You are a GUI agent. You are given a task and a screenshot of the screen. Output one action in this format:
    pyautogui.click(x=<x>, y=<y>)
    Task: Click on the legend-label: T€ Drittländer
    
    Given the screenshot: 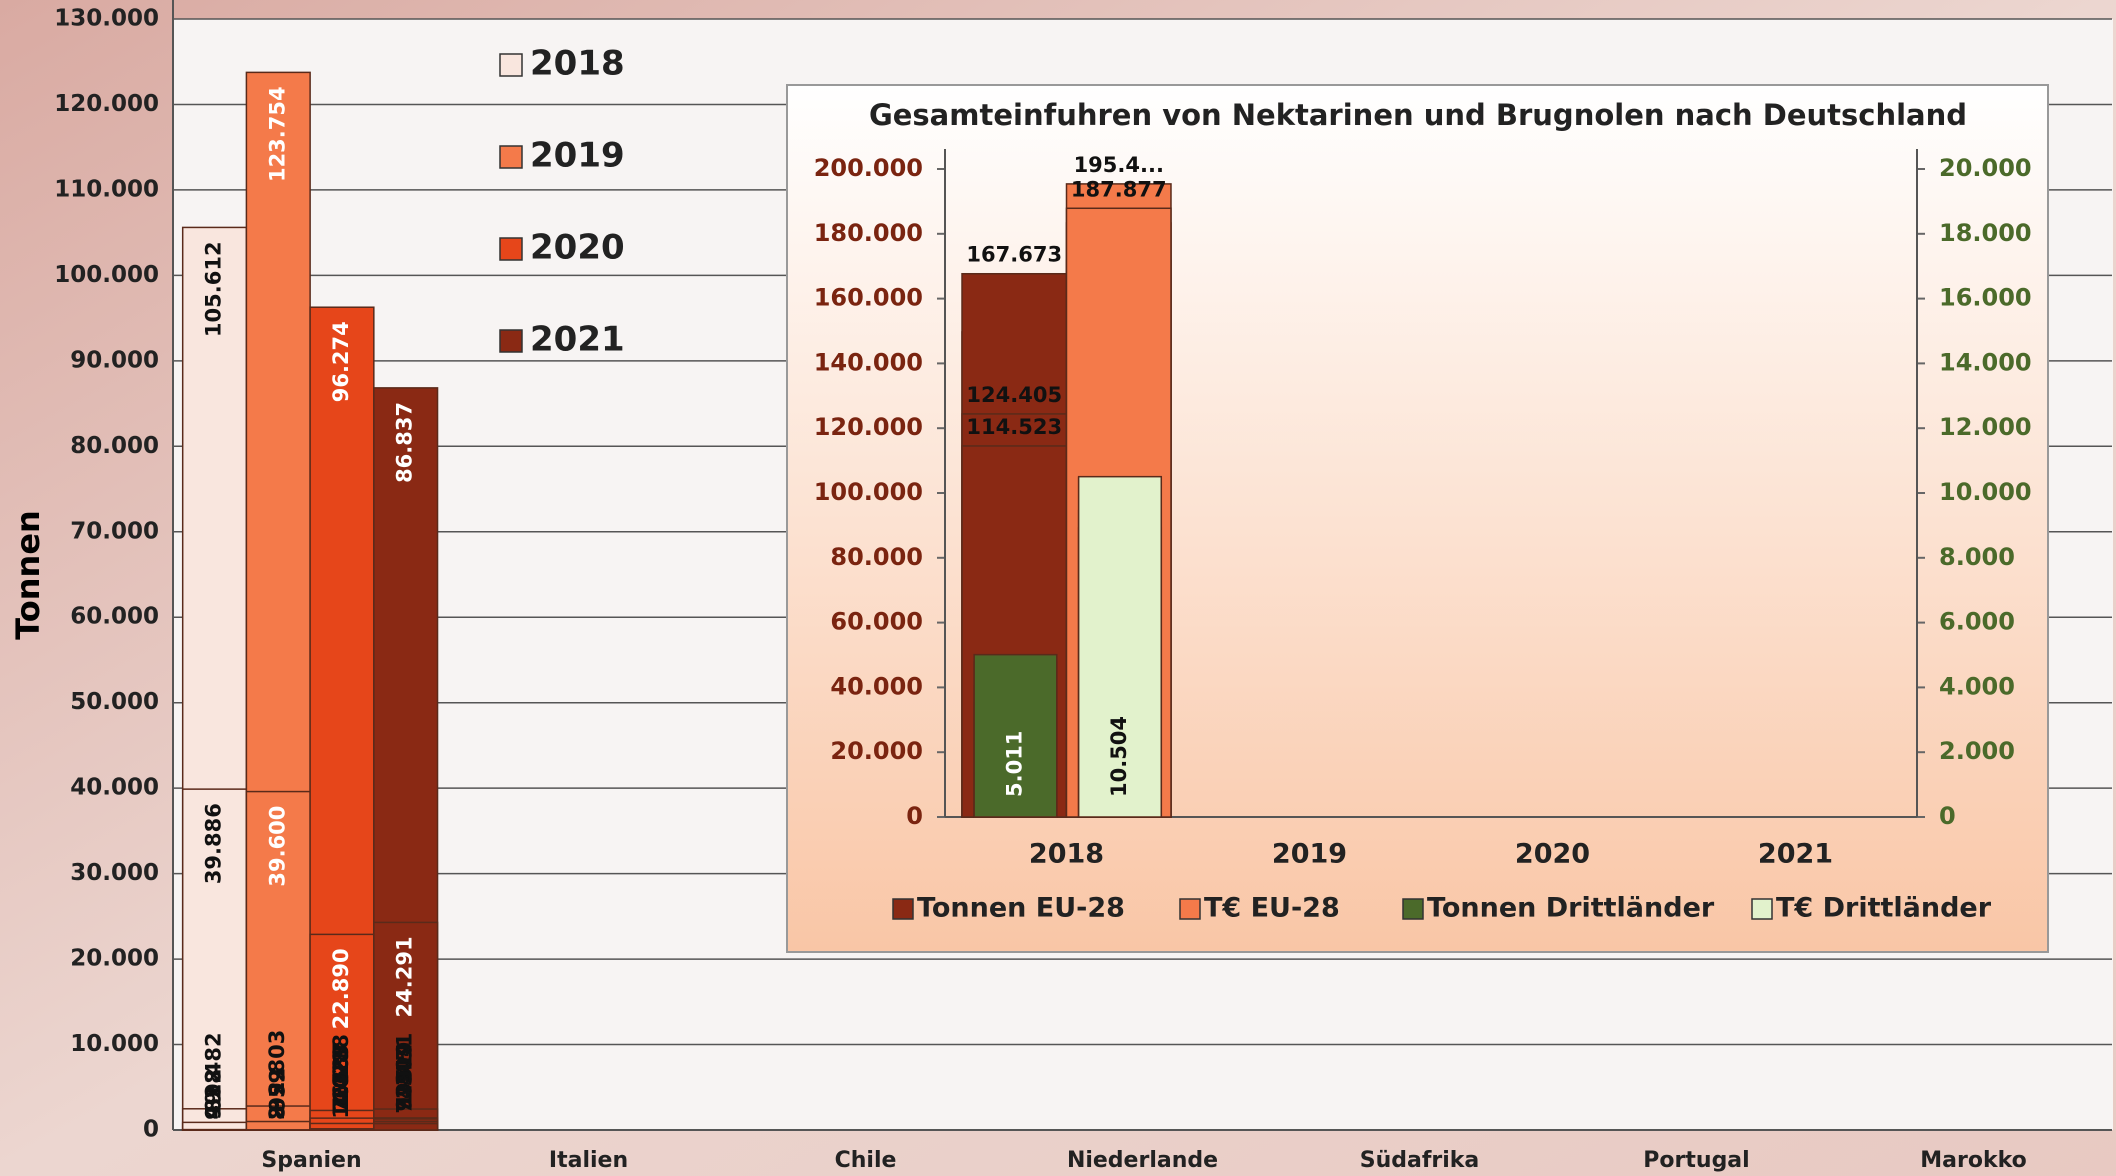 What is the action you would take?
    pyautogui.click(x=1884, y=908)
    